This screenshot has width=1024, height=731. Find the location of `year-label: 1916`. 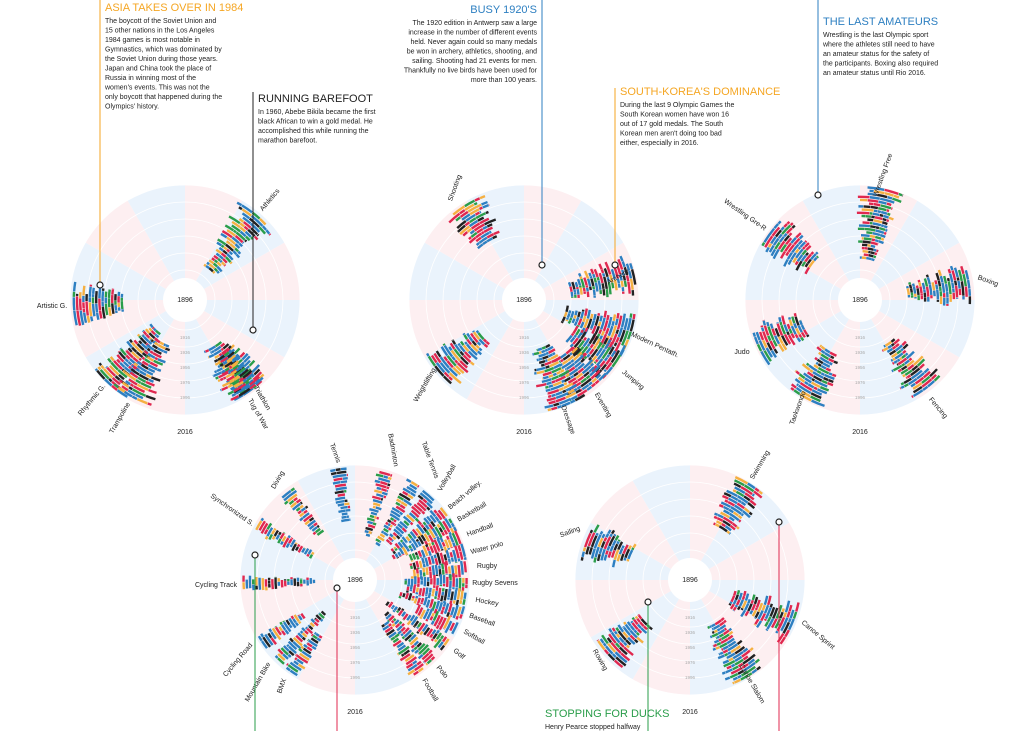

year-label: 1916 is located at coordinates (690, 617).